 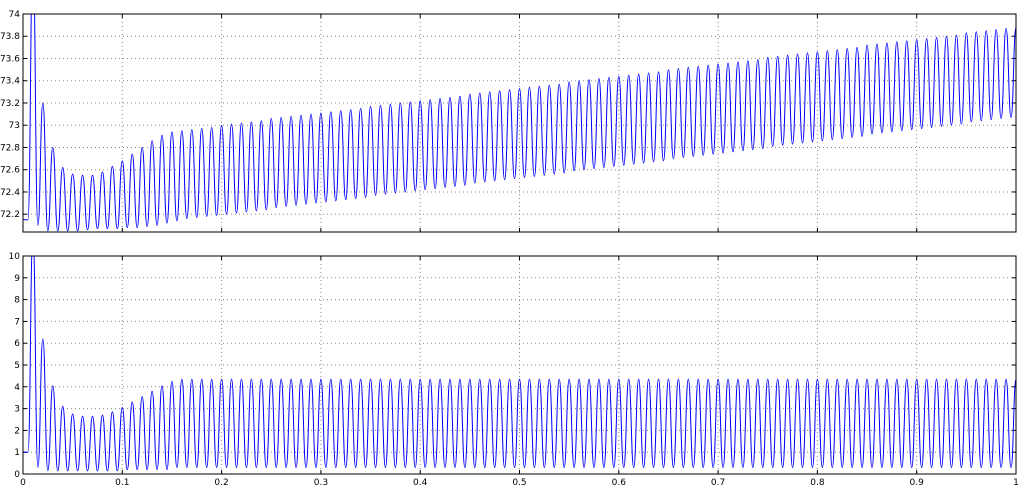 What do you see at coordinates (817, 483) in the screenshot?
I see `x-tick-label: 0.8` at bounding box center [817, 483].